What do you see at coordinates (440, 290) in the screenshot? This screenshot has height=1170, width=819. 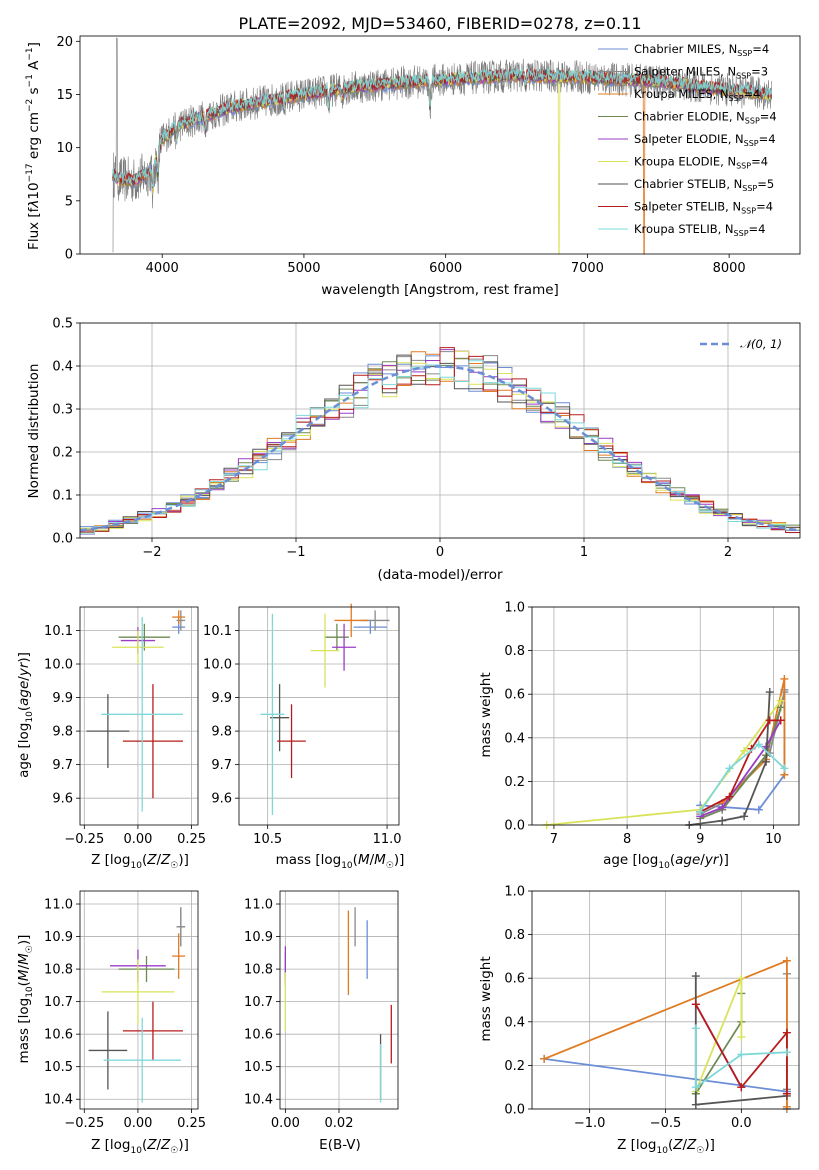 I see `x-axis-label: wavelength [Angstrom, rest frame]` at bounding box center [440, 290].